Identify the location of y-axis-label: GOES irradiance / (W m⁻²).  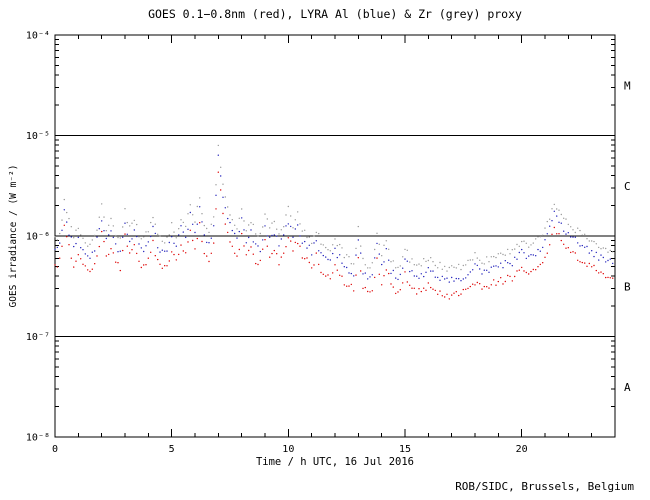
(13, 236).